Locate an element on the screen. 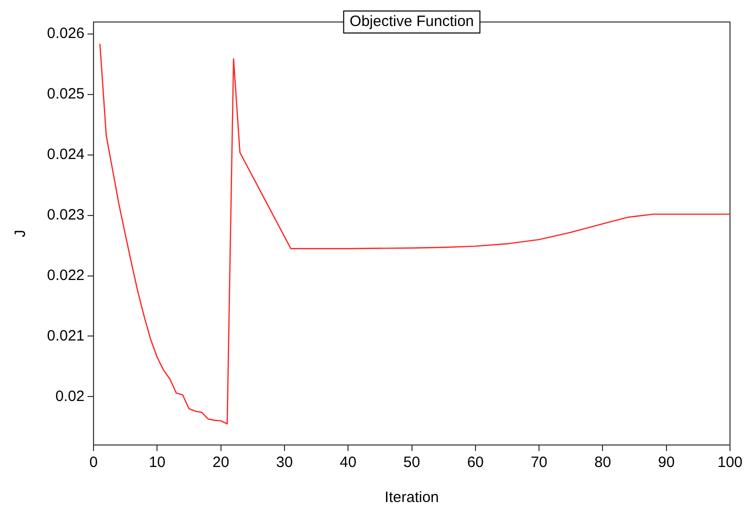 The height and width of the screenshot is (519, 754). x-tick-label: 30 is located at coordinates (284, 463).